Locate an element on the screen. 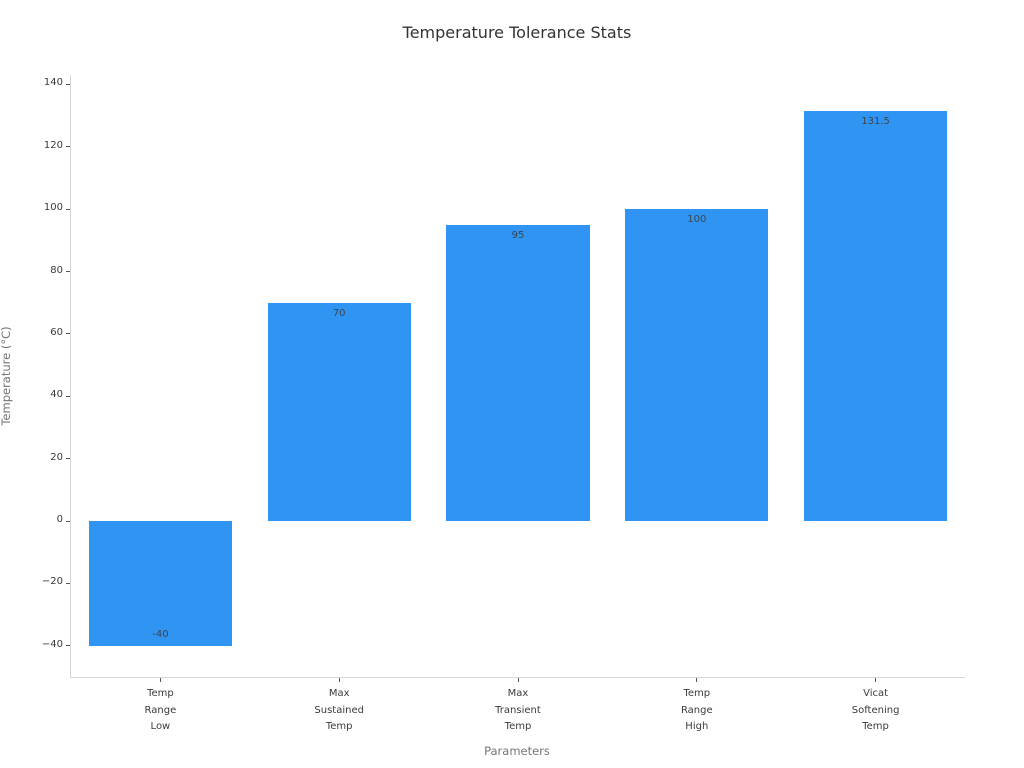 Image resolution: width=1024 pixels, height=768 pixels. bar-value-label: 70 is located at coordinates (339, 313).